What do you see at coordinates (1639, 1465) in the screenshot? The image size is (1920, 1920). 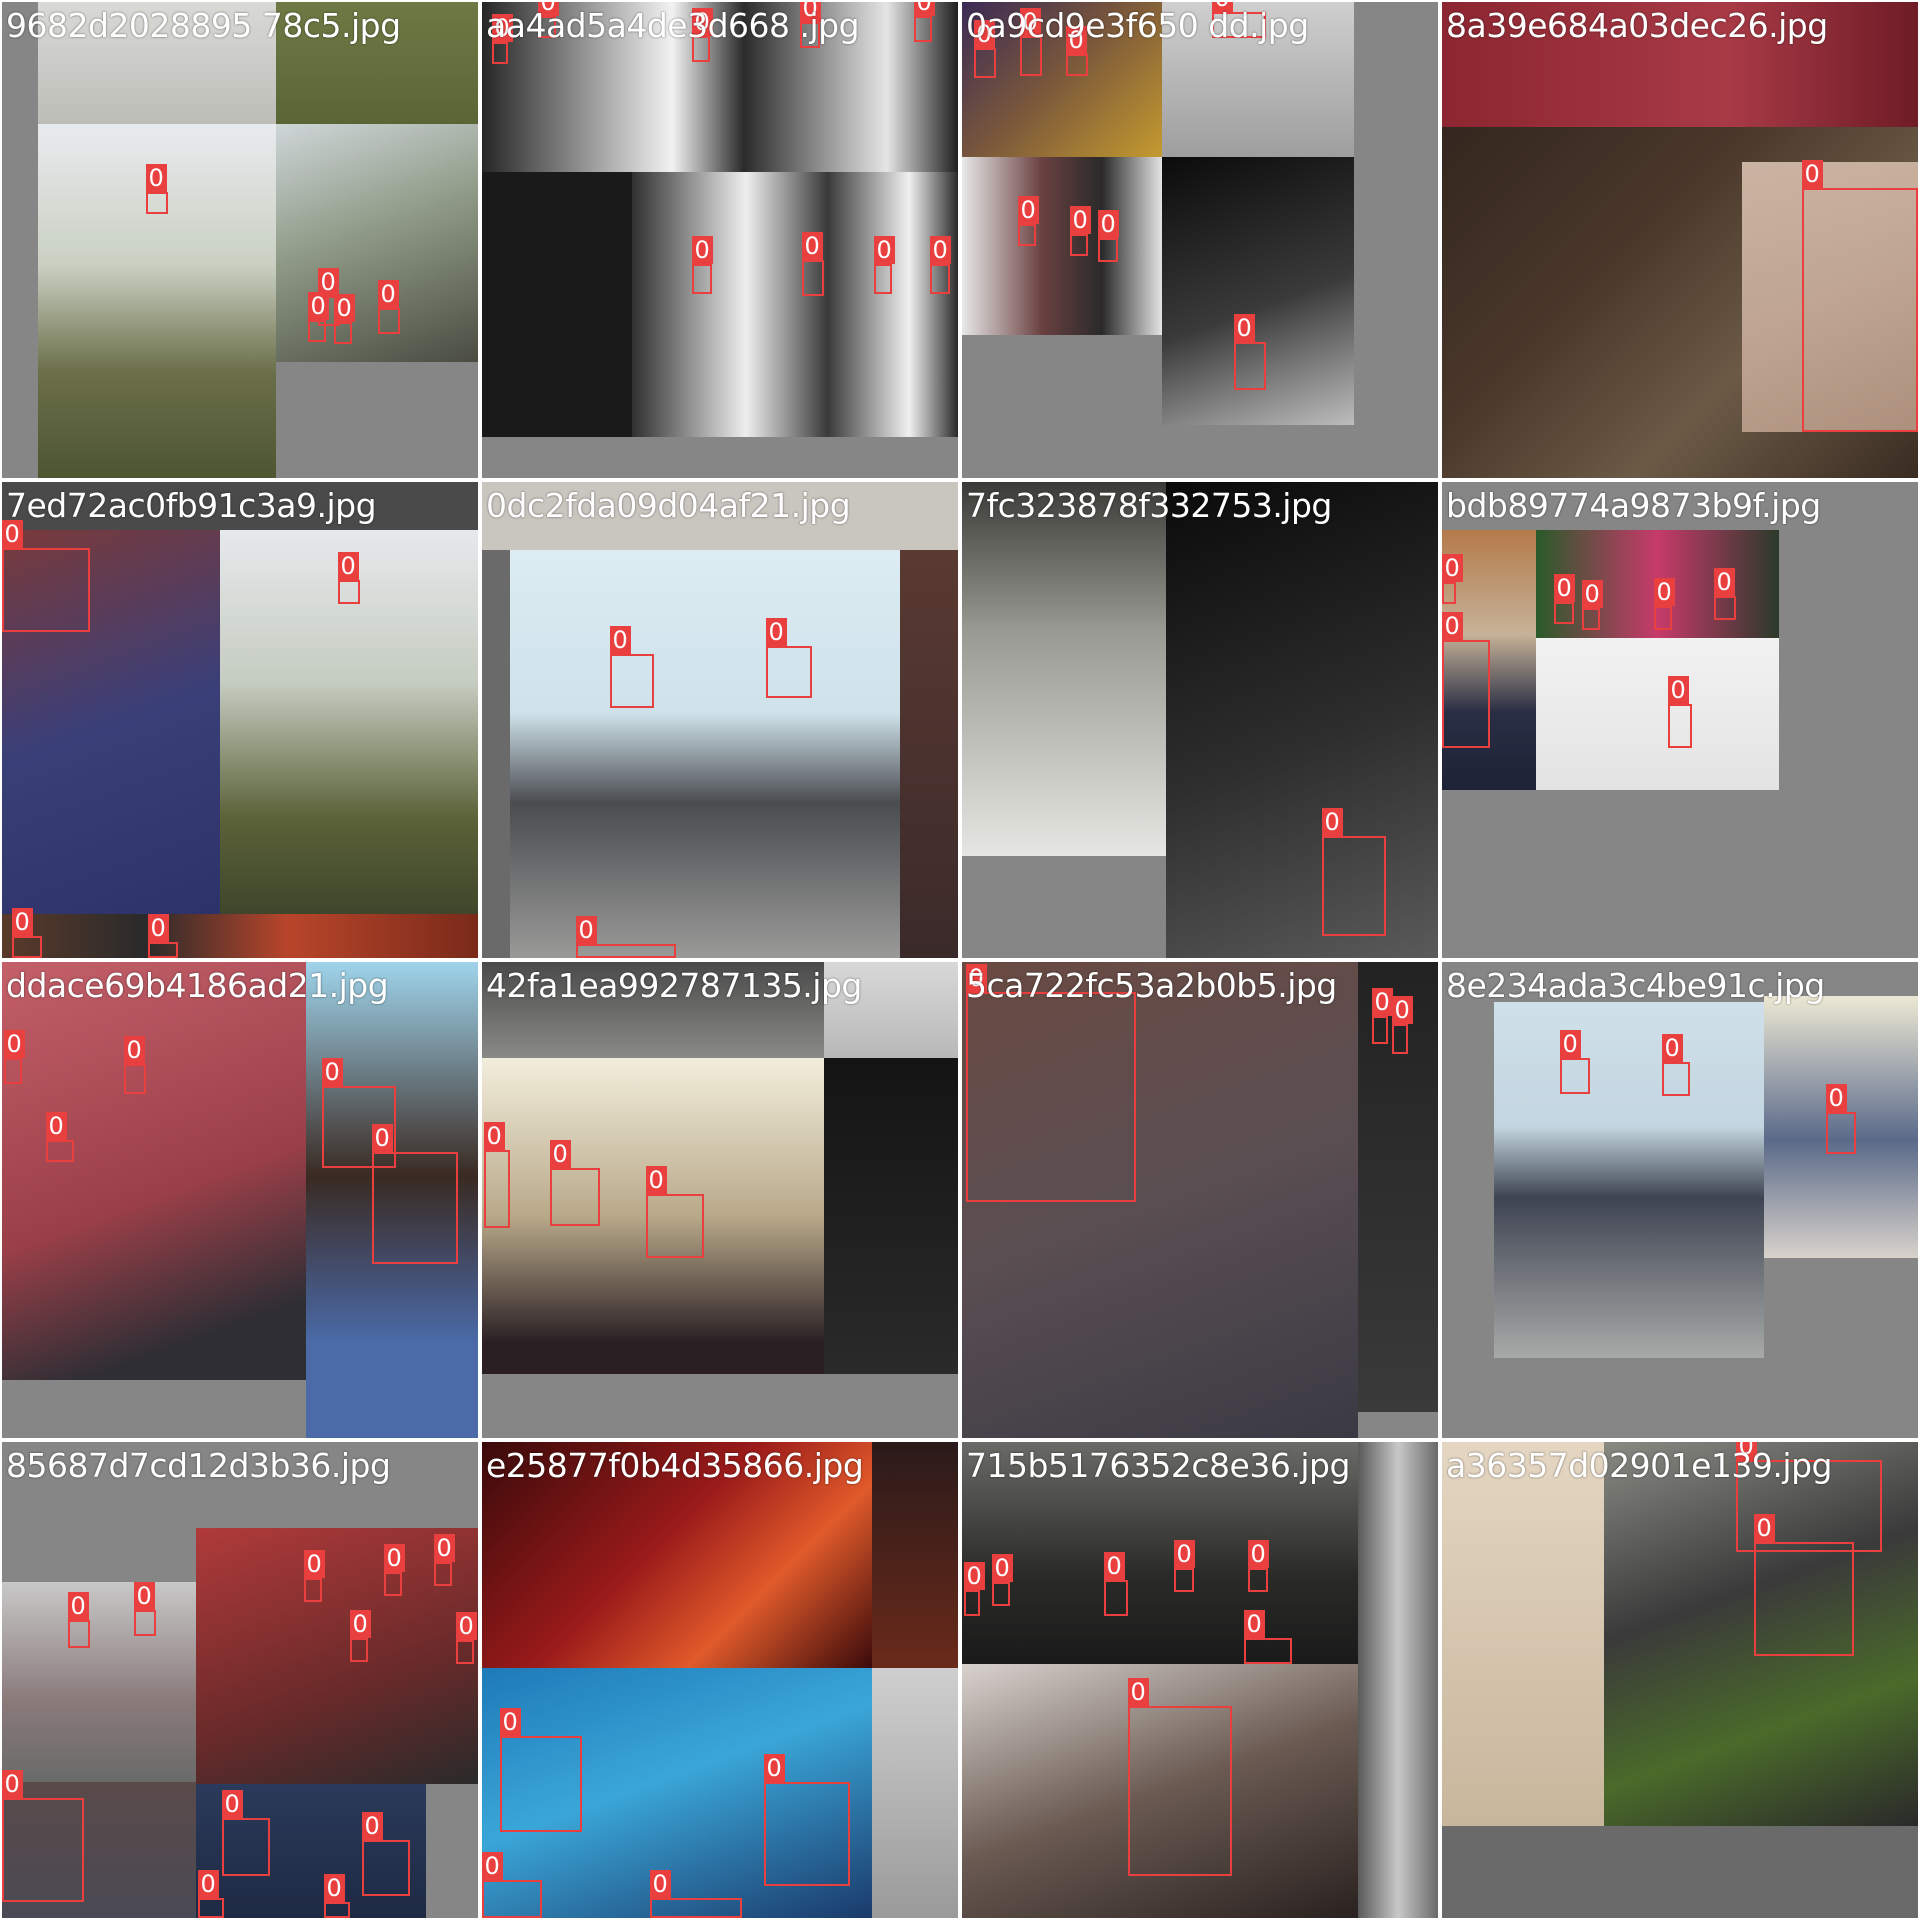 I see `tile-filename: a36357d02901e139.jpg` at bounding box center [1639, 1465].